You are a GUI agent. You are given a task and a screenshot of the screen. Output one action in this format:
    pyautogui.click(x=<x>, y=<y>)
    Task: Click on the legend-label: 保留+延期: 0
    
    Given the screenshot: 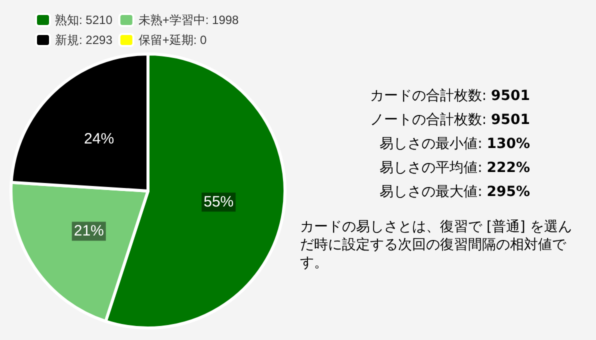 What is the action you would take?
    pyautogui.click(x=173, y=40)
    